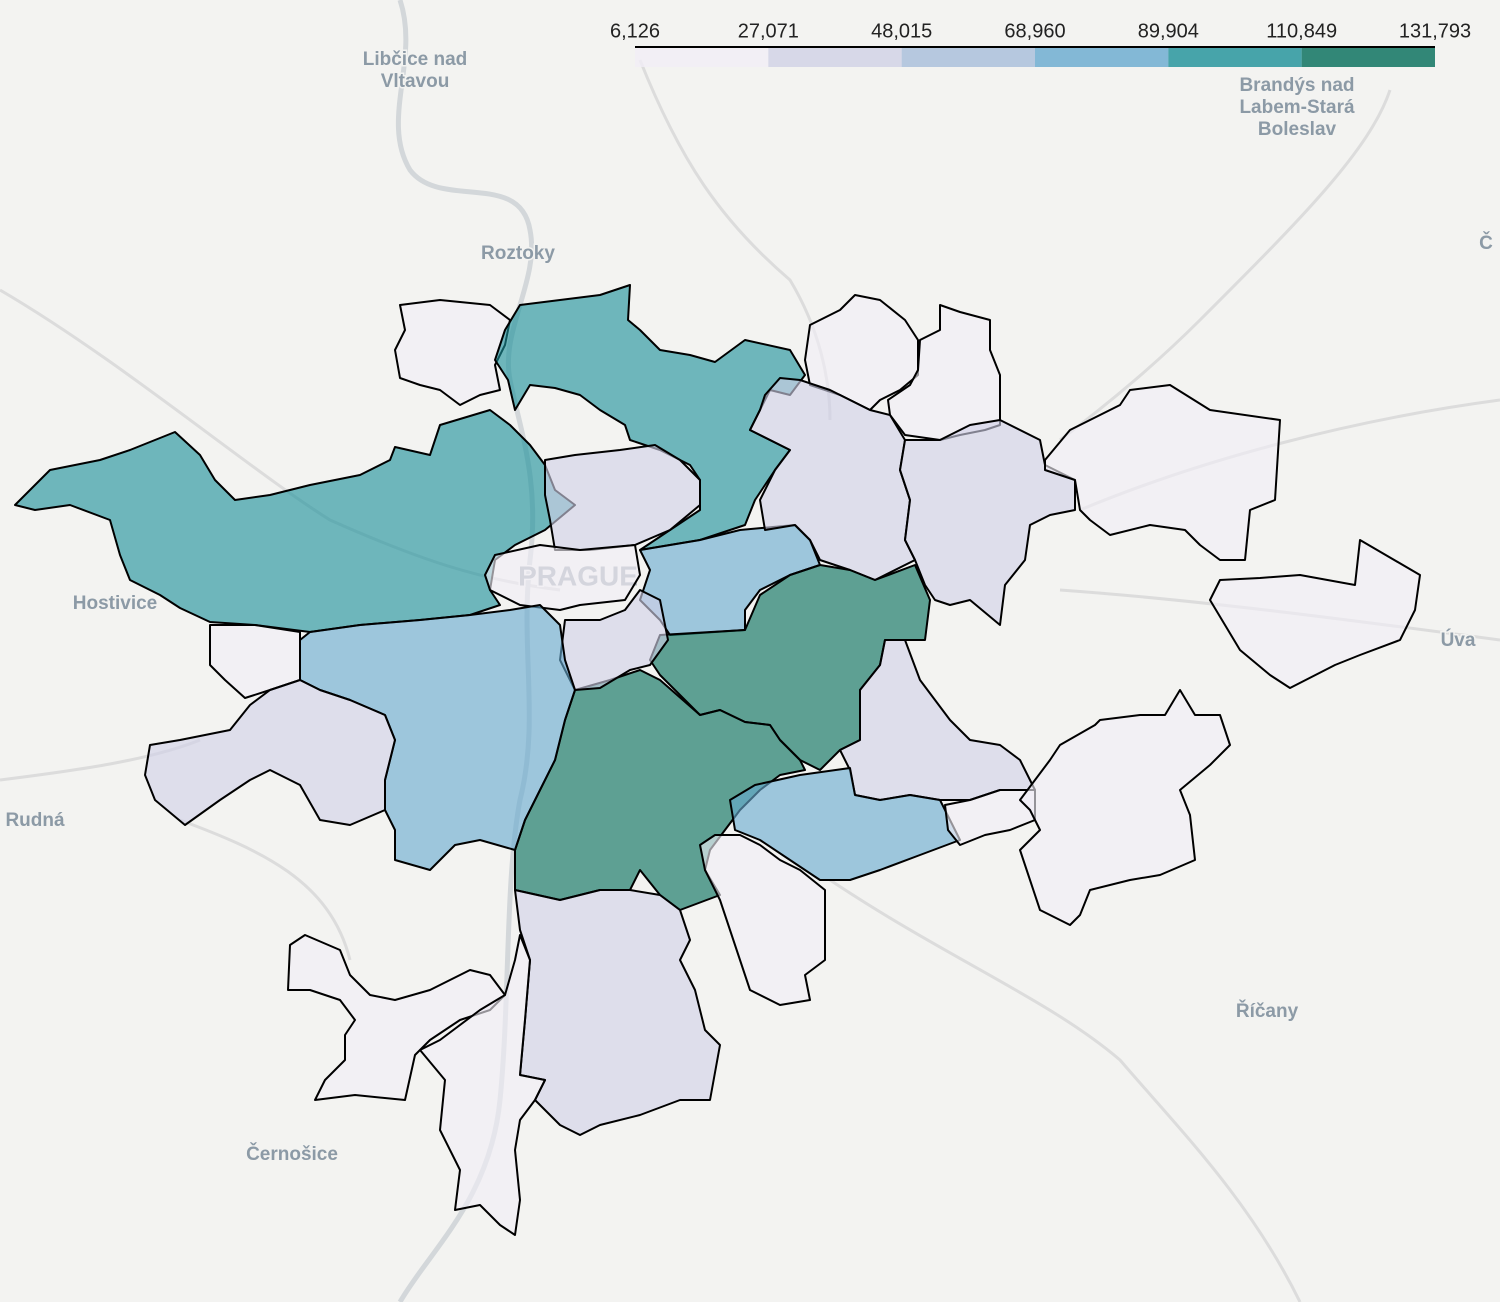 The width and height of the screenshot is (1500, 1302). What do you see at coordinates (1435, 31) in the screenshot?
I see `colorbar-tick-label: 131,793` at bounding box center [1435, 31].